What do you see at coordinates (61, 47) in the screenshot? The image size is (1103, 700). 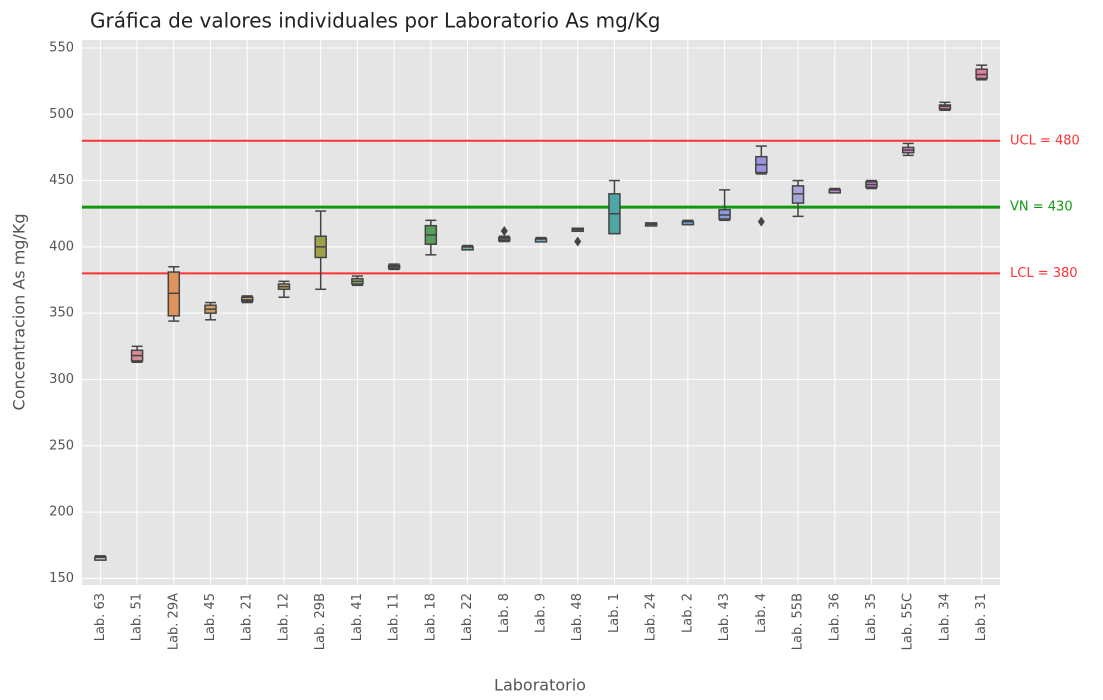 I see `y-tick-label: 550` at bounding box center [61, 47].